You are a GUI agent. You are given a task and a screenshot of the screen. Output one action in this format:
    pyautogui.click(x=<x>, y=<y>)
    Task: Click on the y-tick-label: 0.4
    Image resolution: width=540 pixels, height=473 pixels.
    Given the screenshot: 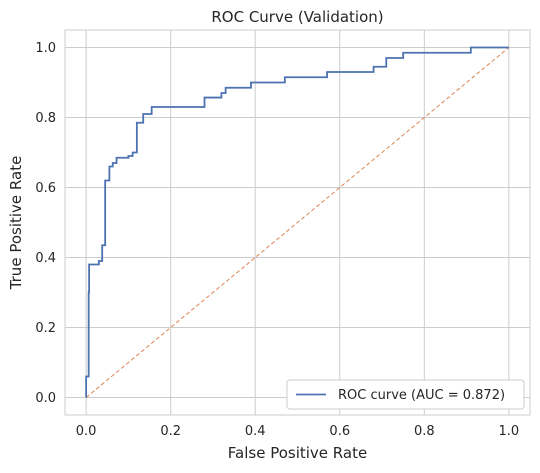 What is the action you would take?
    pyautogui.click(x=45, y=258)
    